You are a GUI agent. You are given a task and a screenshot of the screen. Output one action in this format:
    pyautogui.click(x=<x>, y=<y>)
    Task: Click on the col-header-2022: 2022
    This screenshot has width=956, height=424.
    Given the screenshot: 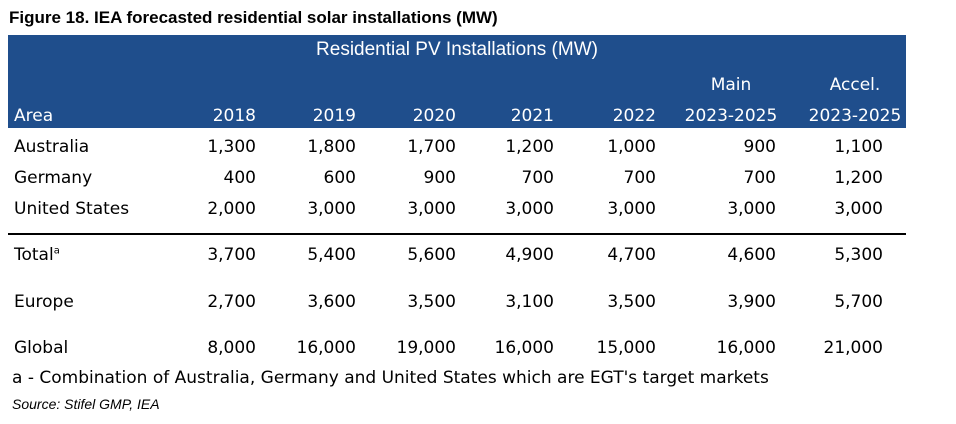 What is the action you would take?
    pyautogui.click(x=634, y=116)
    